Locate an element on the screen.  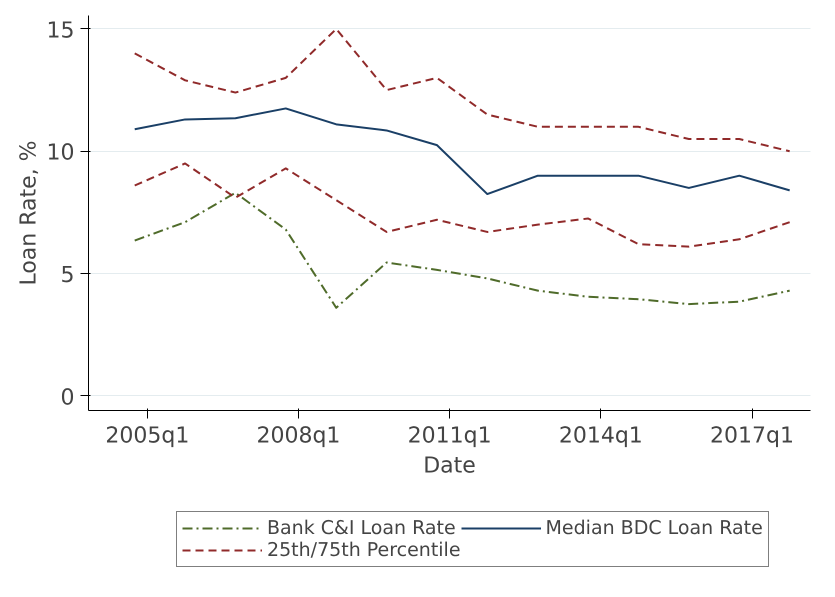
legend-label: Bank C&I Loan Rate is located at coordinates (361, 528).